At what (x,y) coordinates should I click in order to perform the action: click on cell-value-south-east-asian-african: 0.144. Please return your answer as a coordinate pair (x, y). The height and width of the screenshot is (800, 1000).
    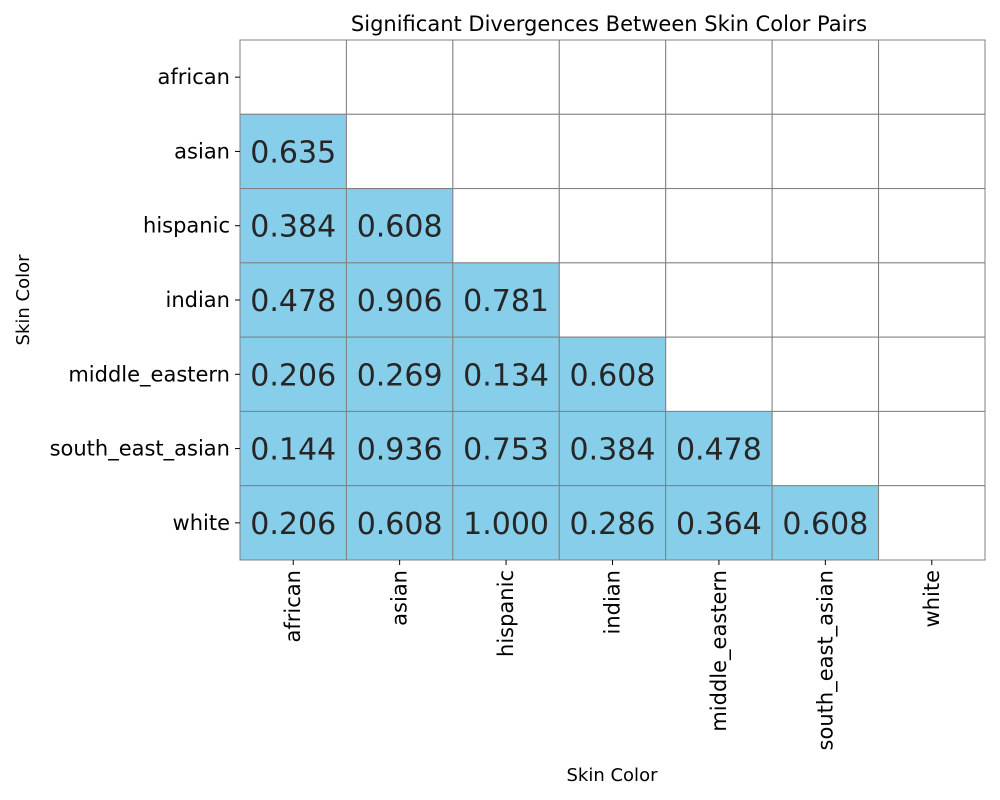
    Looking at the image, I should click on (293, 450).